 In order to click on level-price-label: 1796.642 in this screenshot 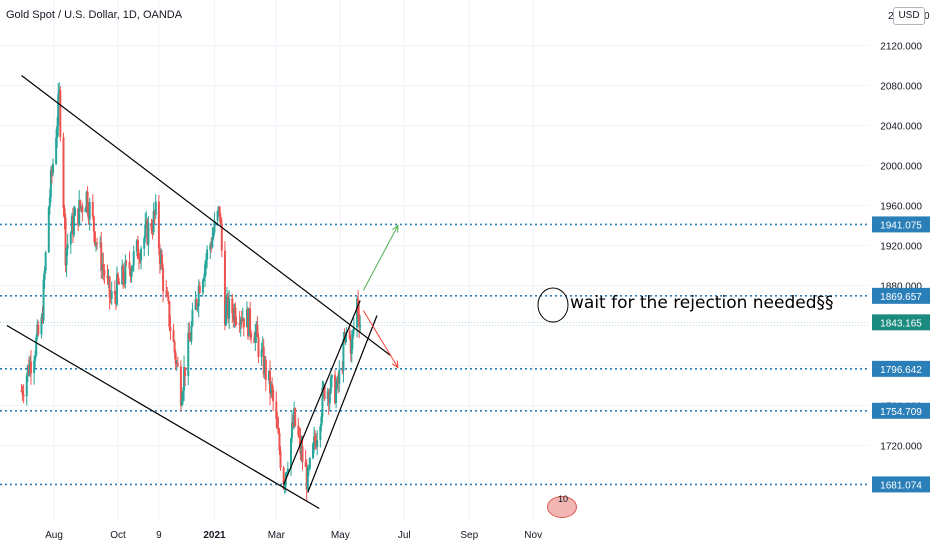, I will do `click(901, 370)`.